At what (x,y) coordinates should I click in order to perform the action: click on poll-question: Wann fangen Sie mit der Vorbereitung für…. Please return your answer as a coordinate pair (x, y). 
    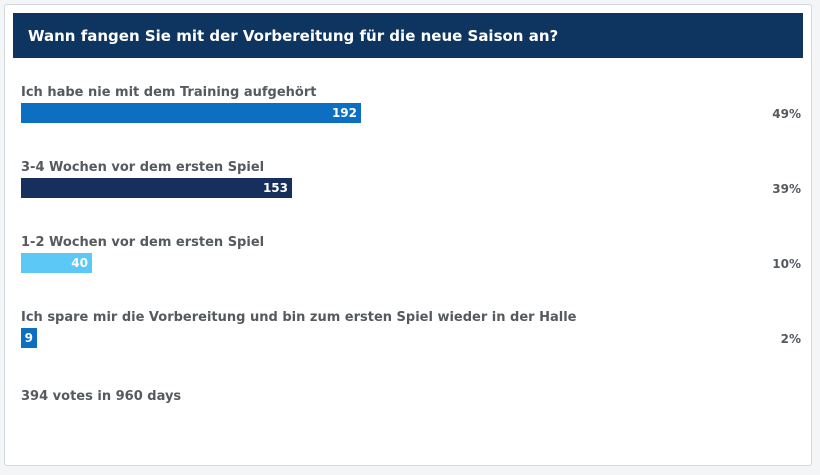
    Looking at the image, I should click on (408, 35).